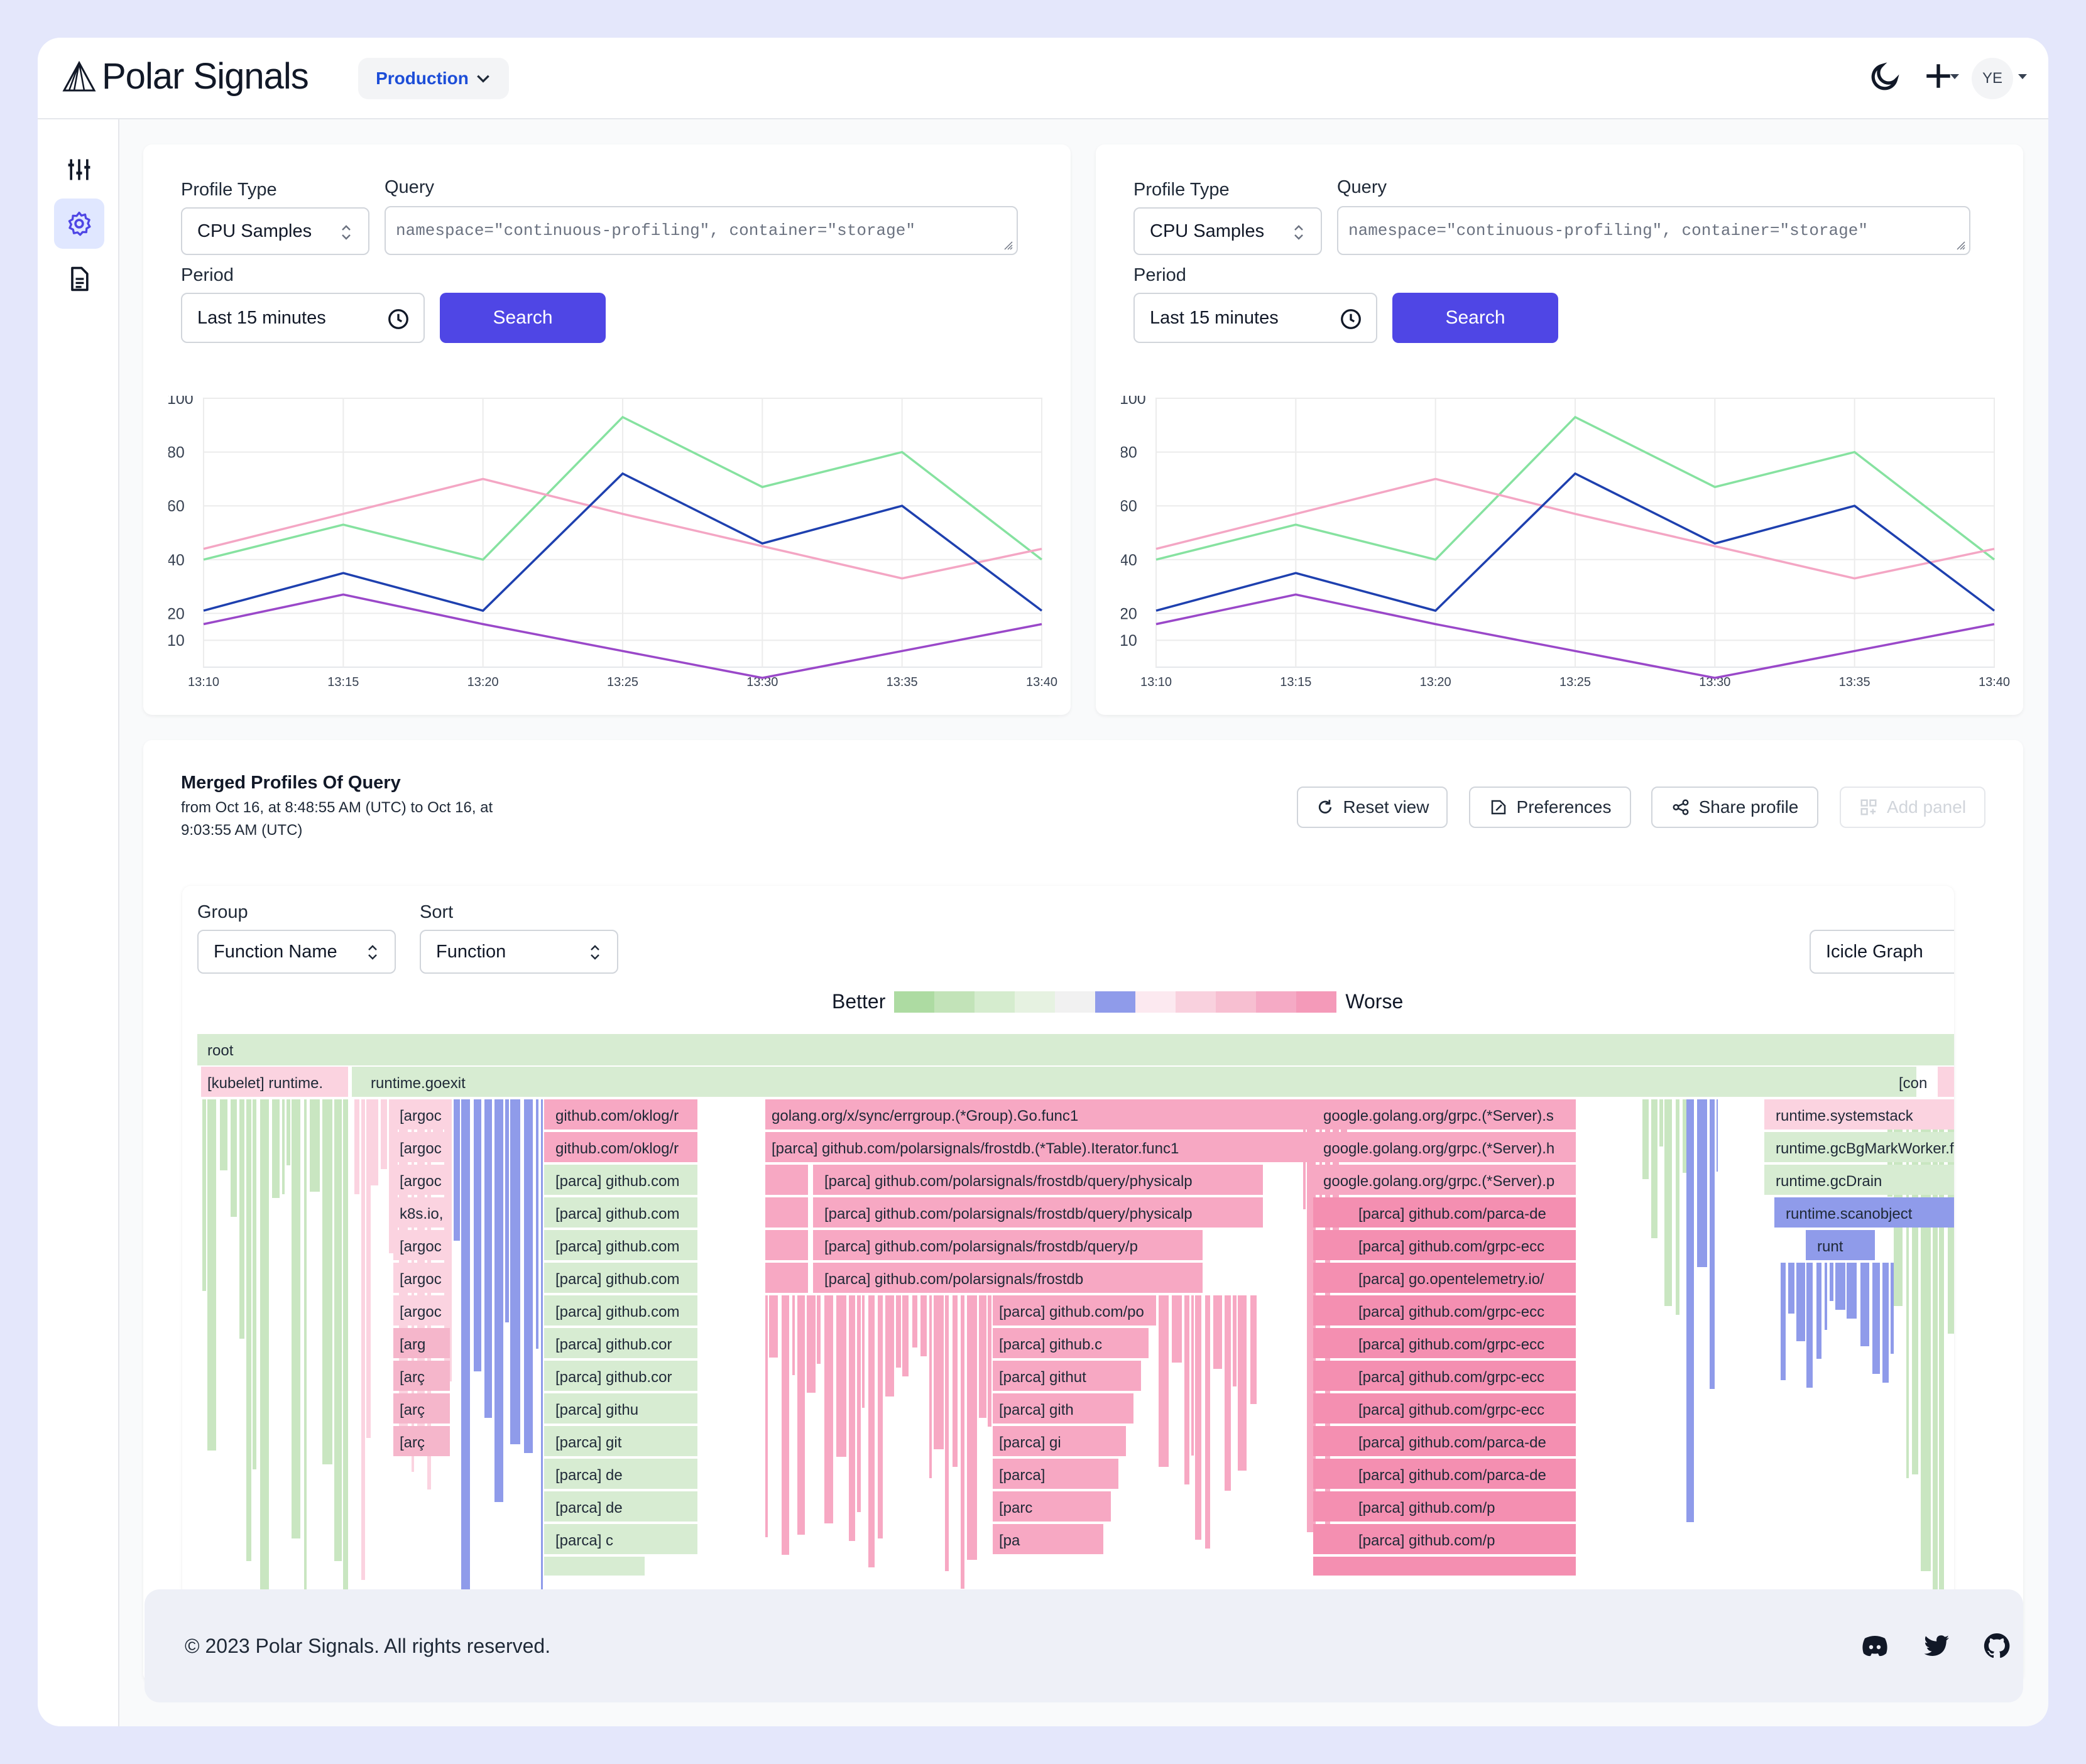  Describe the element at coordinates (1134, 1082) in the screenshot. I see `flame-frame-goexit` at that location.